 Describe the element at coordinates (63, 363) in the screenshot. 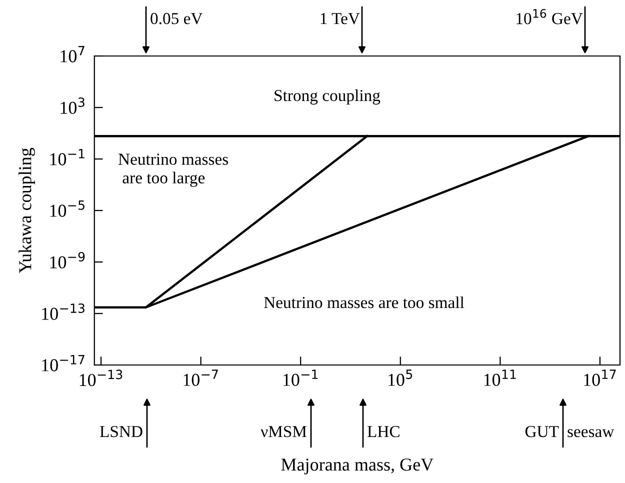

I see `y-tick-label: 10$^{−17}$` at that location.